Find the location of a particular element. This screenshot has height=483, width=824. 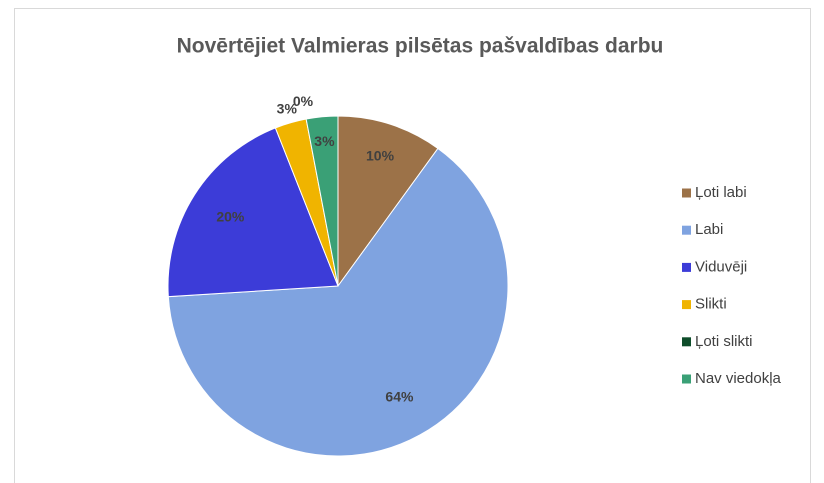

legend-label: Slikti is located at coordinates (711, 304).